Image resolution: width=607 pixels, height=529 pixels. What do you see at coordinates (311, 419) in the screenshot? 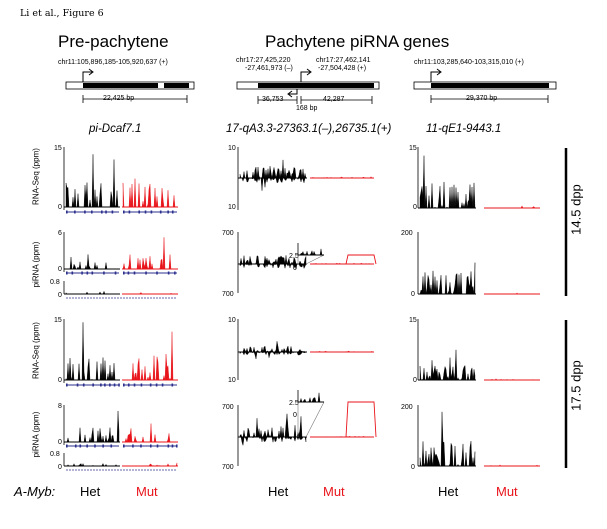
I see `g2-inset-connector` at bounding box center [311, 419].